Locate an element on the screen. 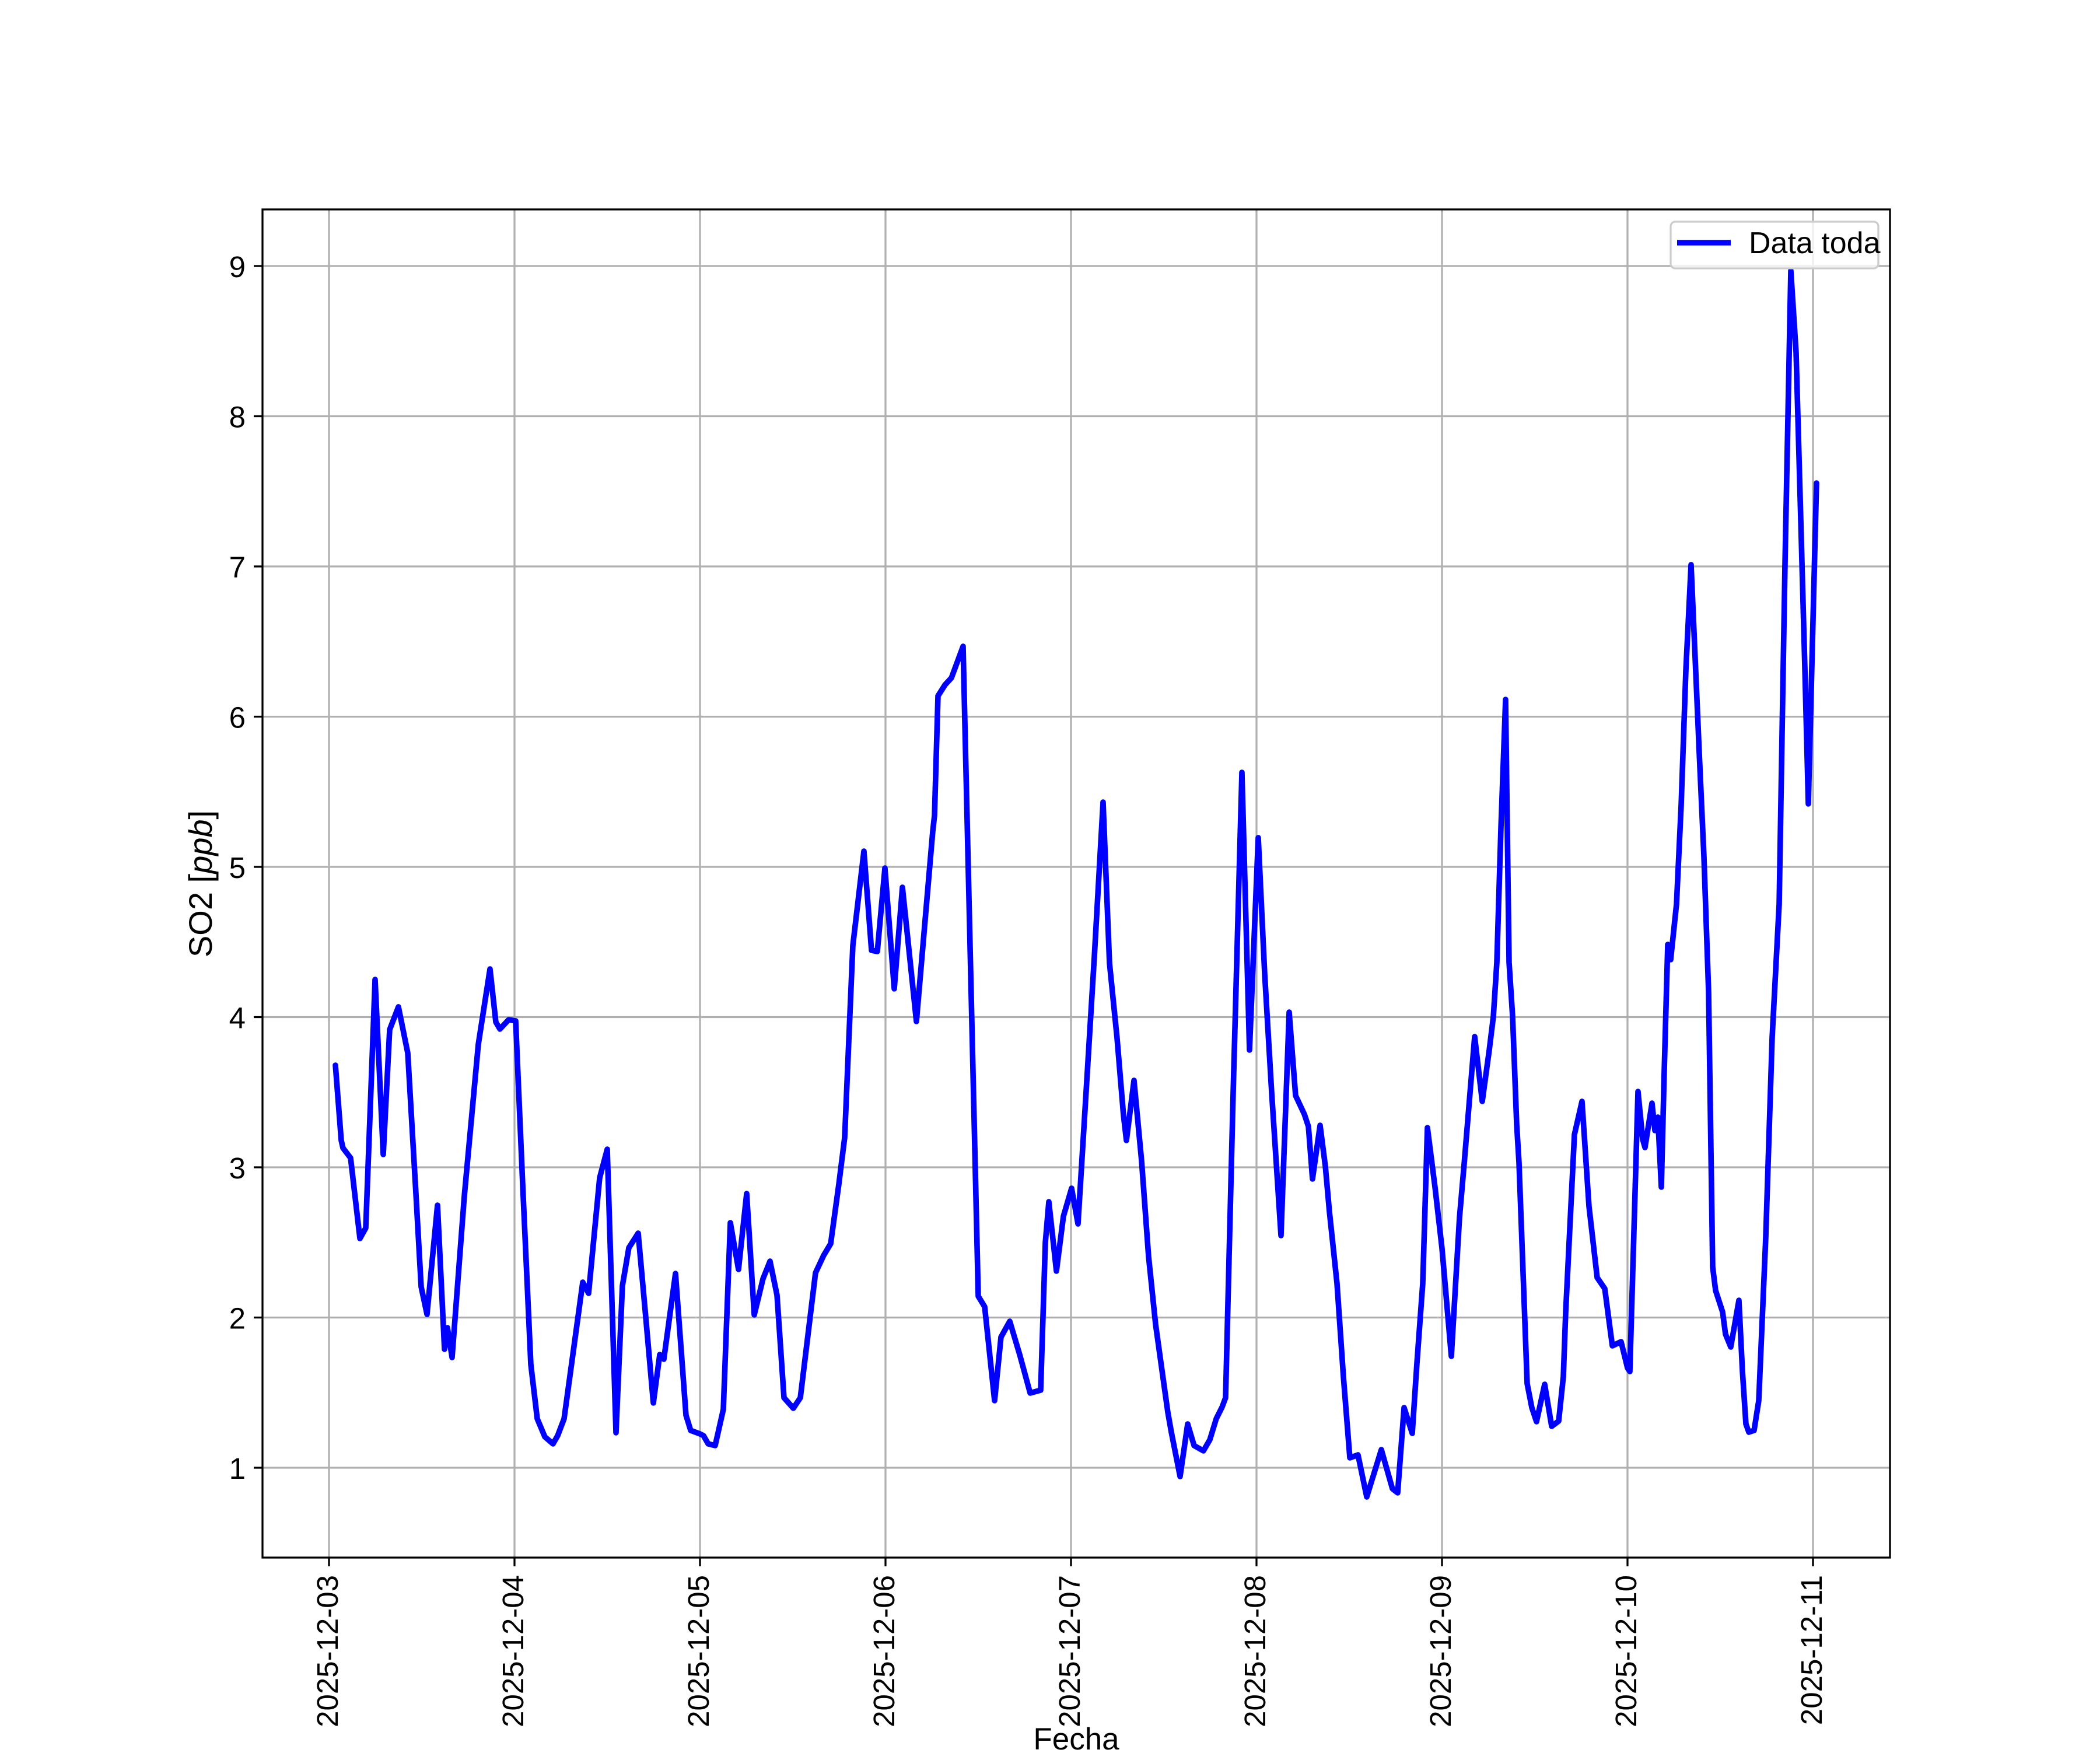 This screenshot has width=2100, height=1753. svg-text: 1 is located at coordinates (237, 1468).